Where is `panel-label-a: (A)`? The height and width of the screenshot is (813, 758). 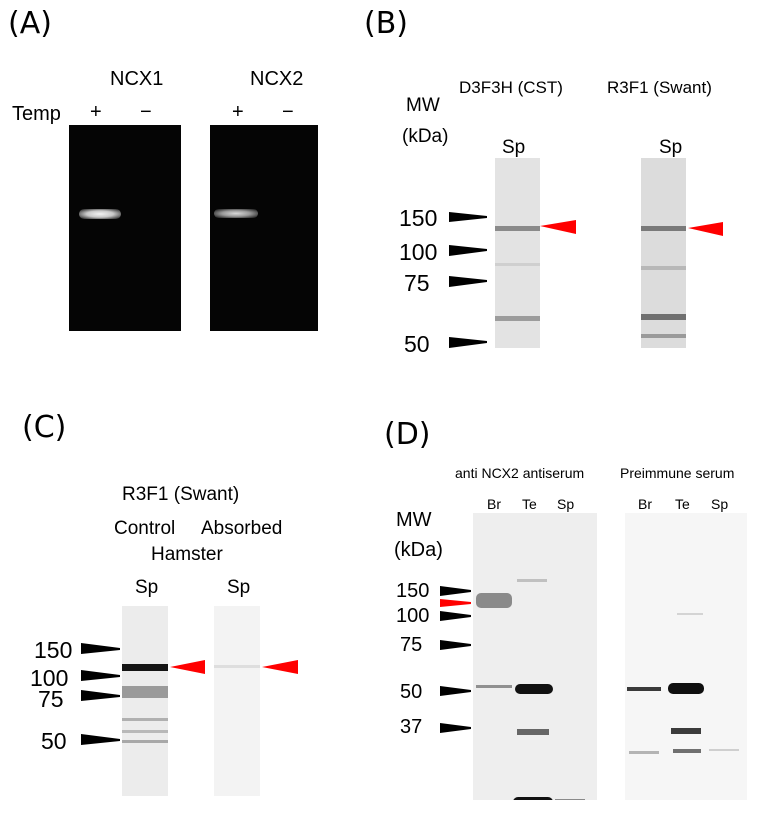 panel-label-a: (A) is located at coordinates (30, 23).